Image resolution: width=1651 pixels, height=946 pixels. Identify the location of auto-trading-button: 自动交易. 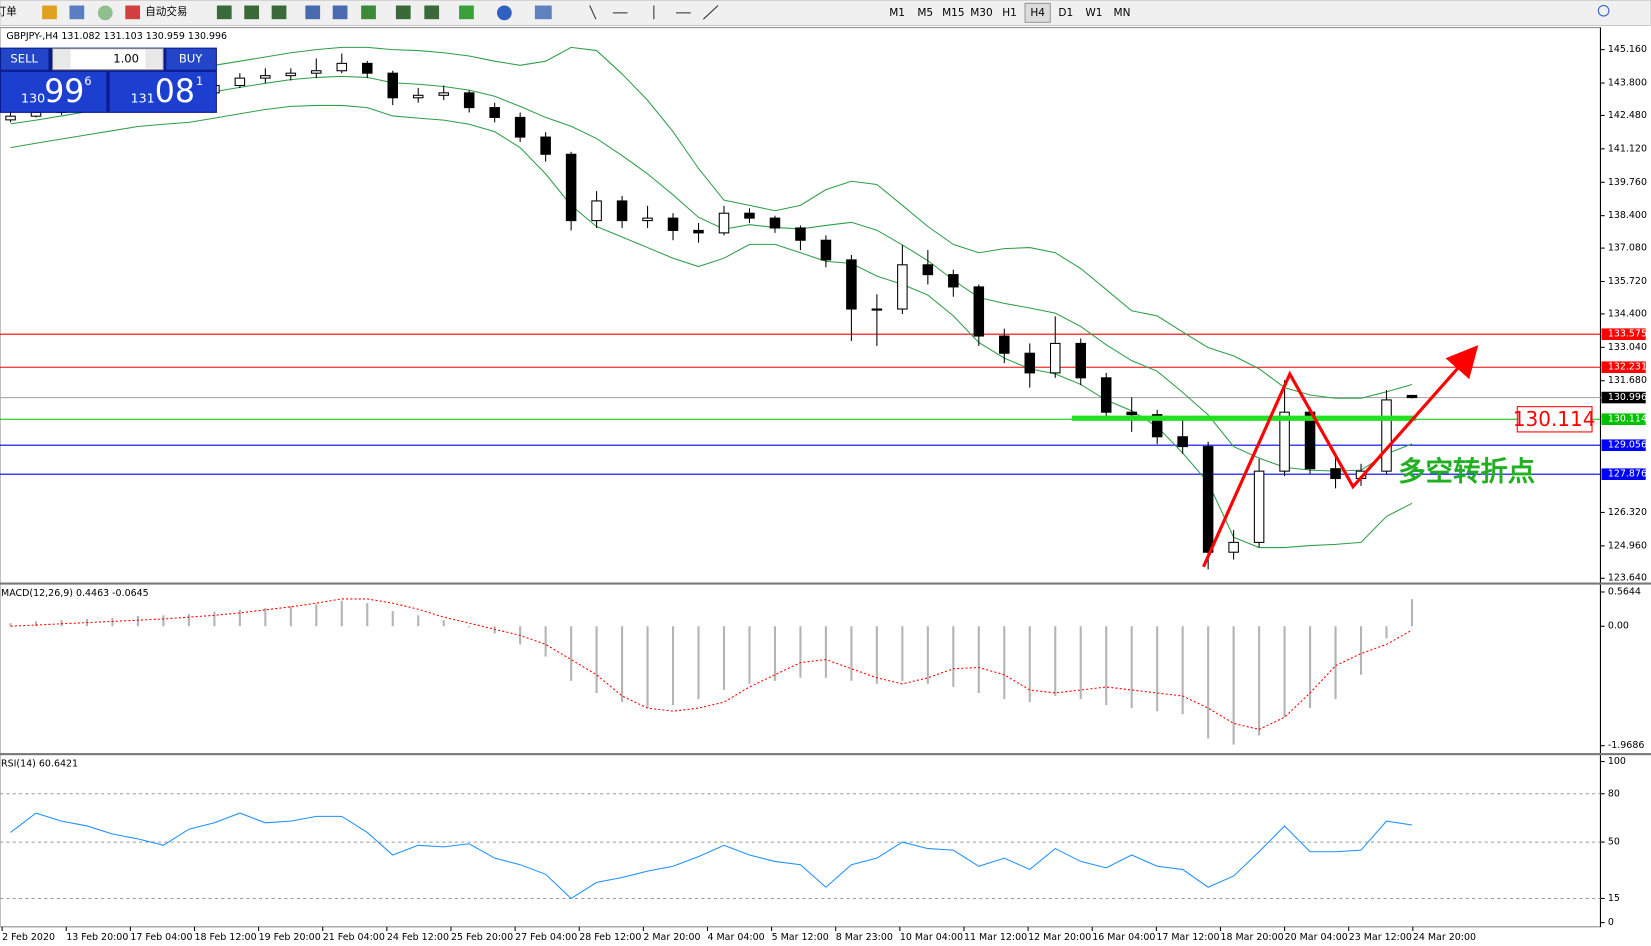
(166, 11).